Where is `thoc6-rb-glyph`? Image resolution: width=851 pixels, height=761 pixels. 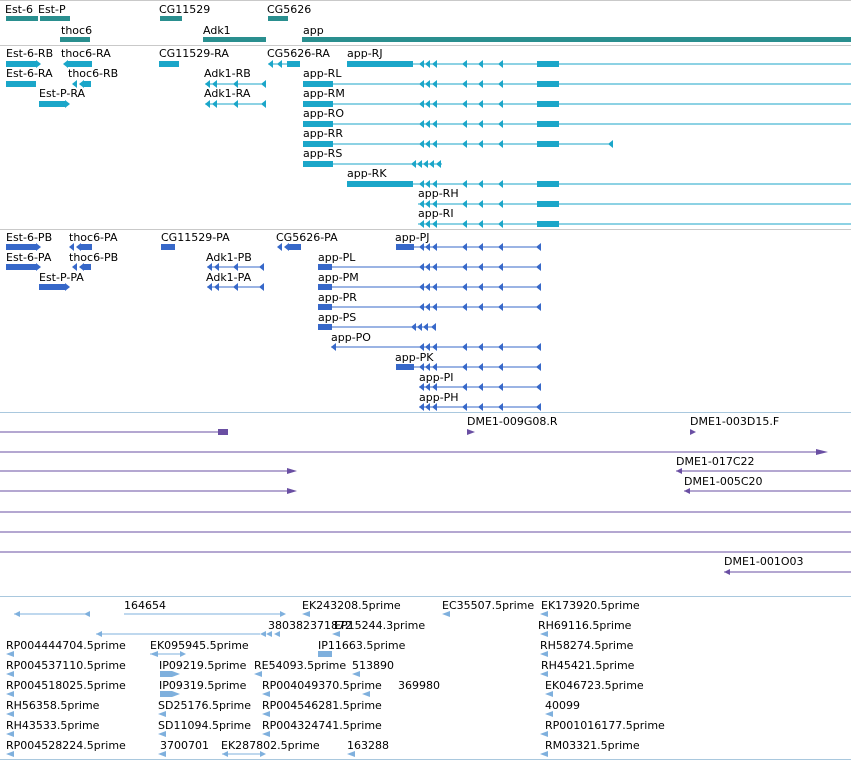
thoc6-rb-glyph is located at coordinates (81, 84).